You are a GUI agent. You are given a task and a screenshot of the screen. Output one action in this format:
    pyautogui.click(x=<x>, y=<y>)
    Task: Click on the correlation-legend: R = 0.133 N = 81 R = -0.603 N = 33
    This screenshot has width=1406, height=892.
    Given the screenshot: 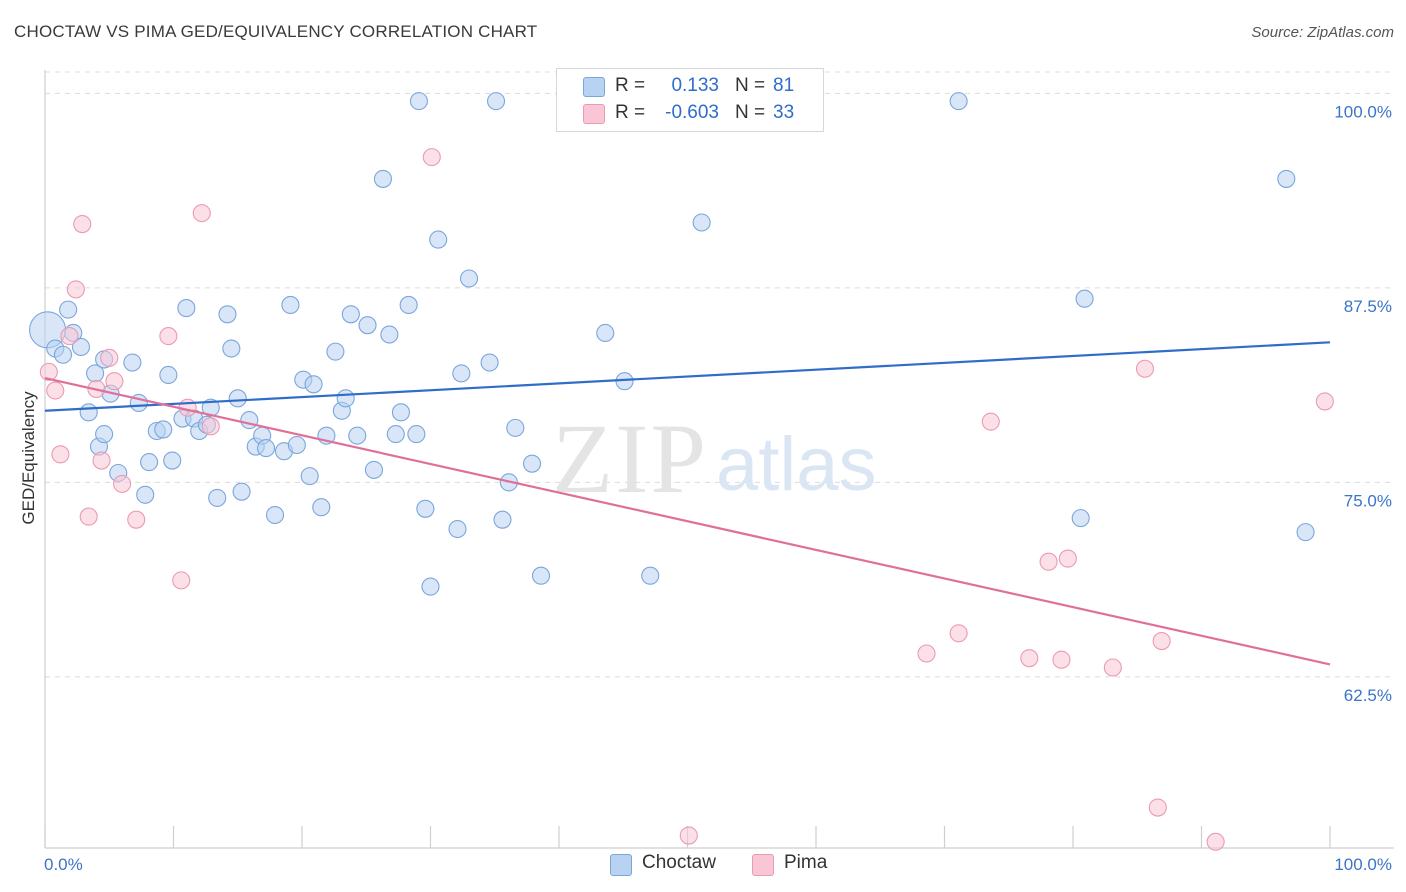 What is the action you would take?
    pyautogui.click(x=690, y=100)
    